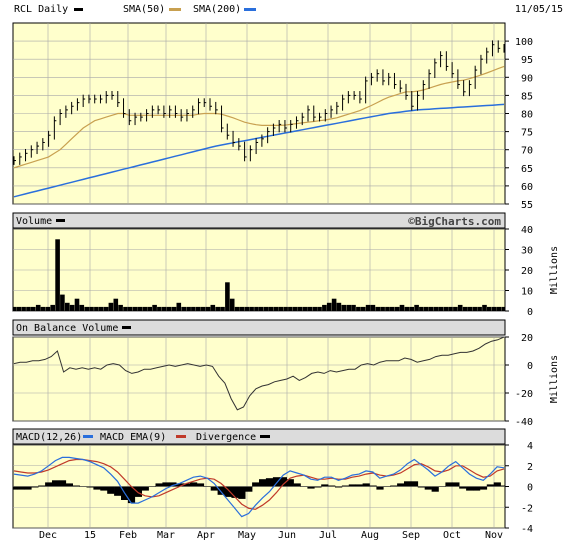 This screenshot has width=568, height=542. I want to click on macd-ema-legend-swatch, so click(181, 436).